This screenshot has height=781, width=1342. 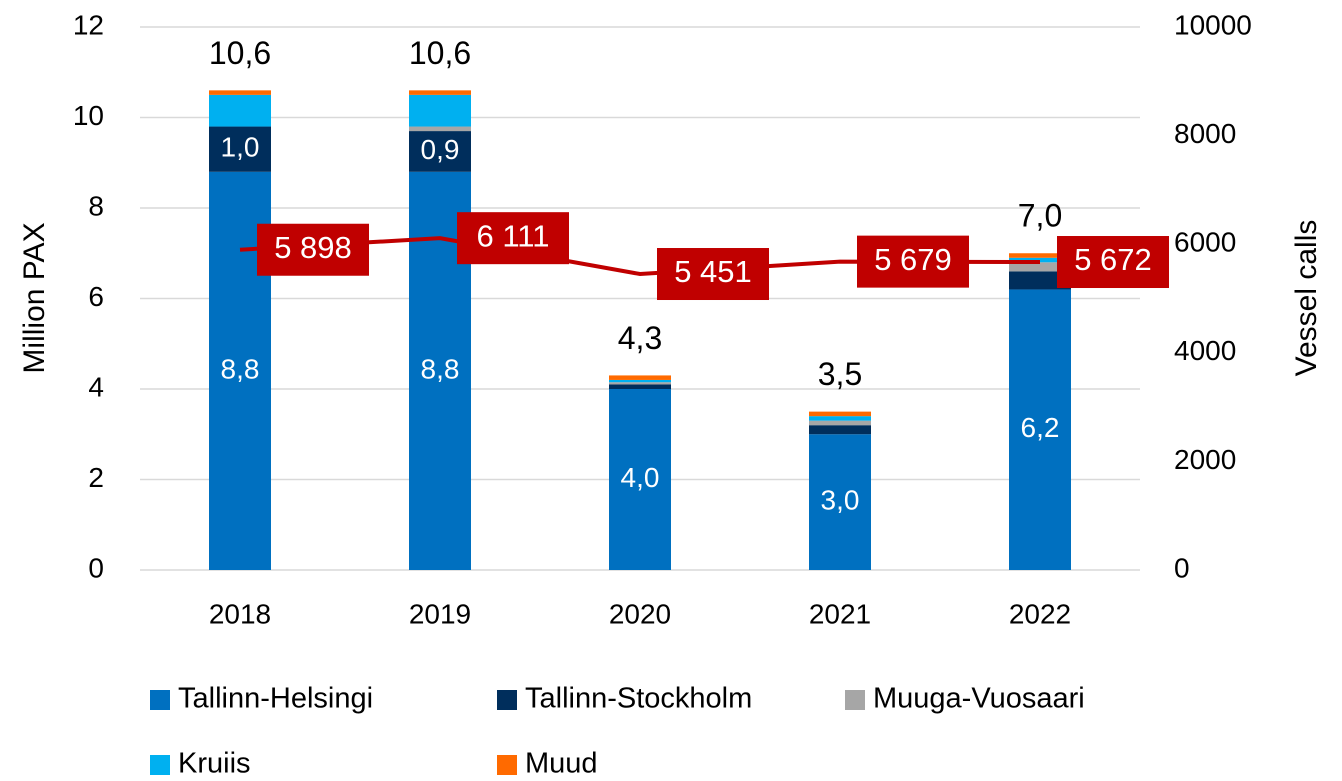 I want to click on total-label: 4,3, so click(x=640, y=338).